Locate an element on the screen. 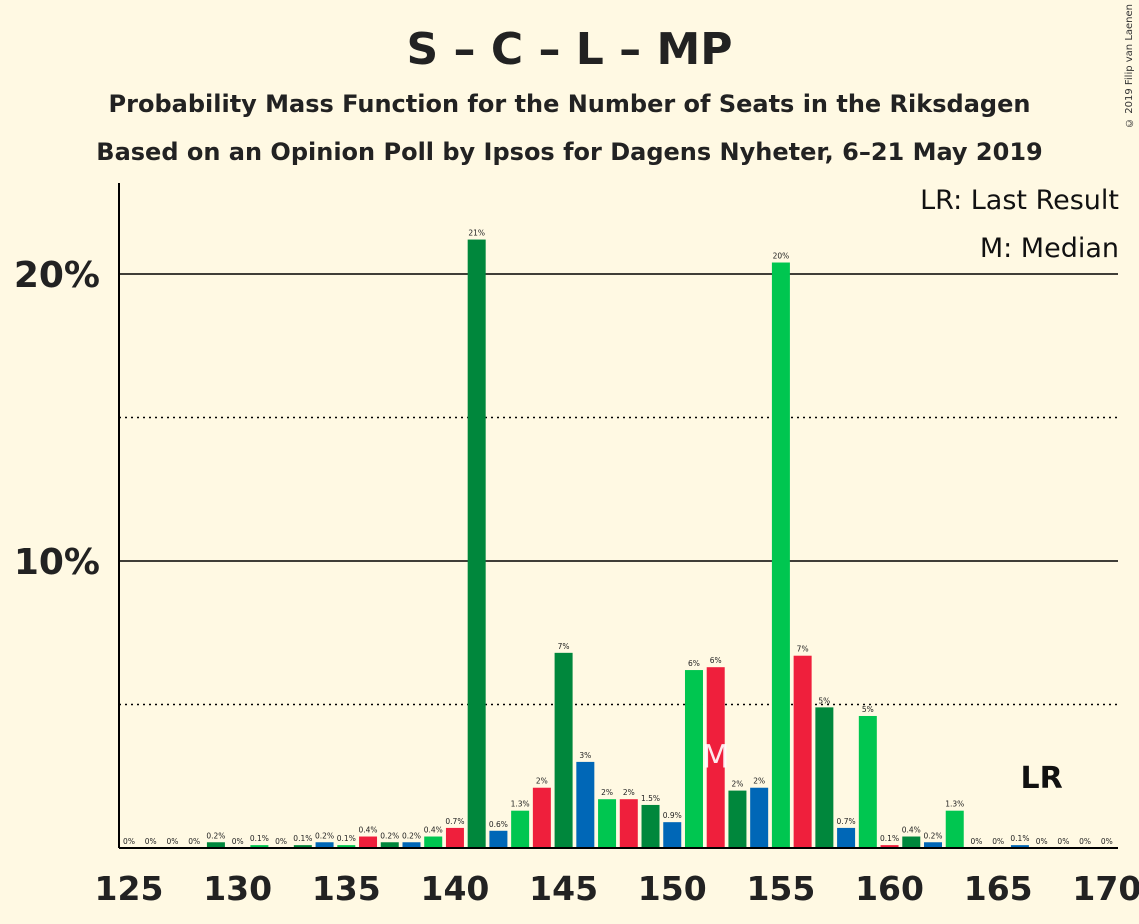  y-tick-label: 20% is located at coordinates (57, 275).